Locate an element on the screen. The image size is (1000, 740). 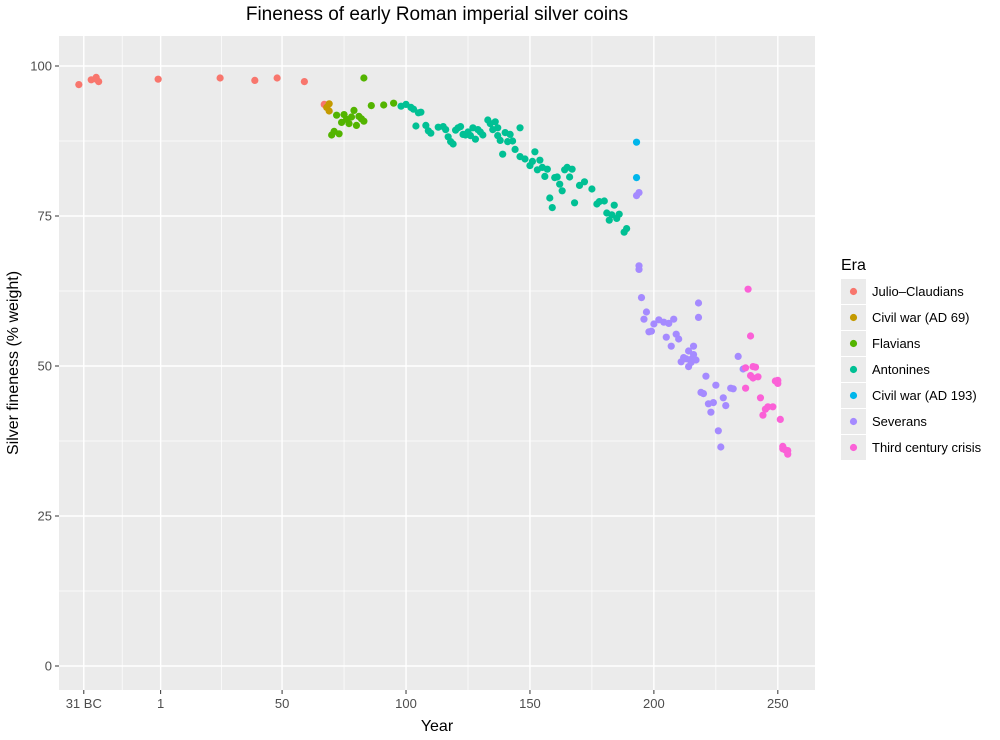
legend-title: Era is located at coordinates (853, 265).